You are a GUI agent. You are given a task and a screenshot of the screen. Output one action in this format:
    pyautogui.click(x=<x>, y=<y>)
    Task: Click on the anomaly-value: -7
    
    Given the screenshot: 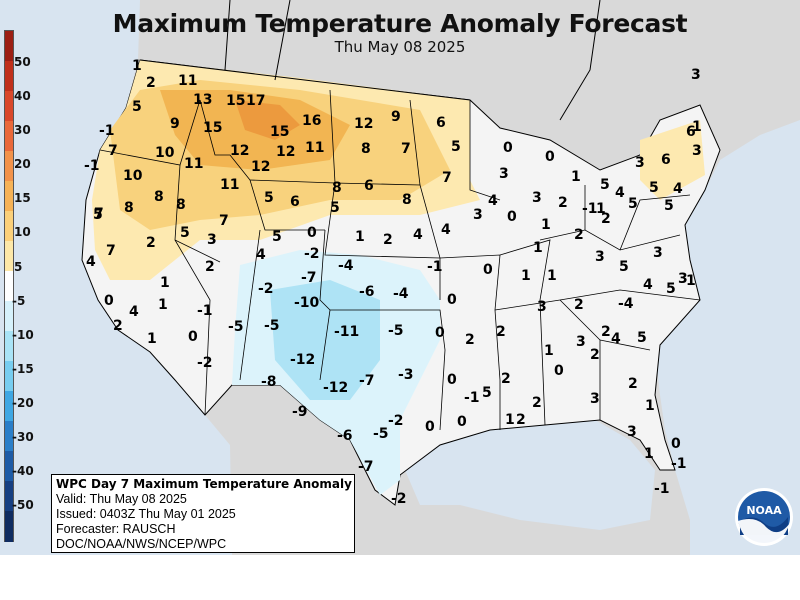 What is the action you would take?
    pyautogui.click(x=309, y=278)
    